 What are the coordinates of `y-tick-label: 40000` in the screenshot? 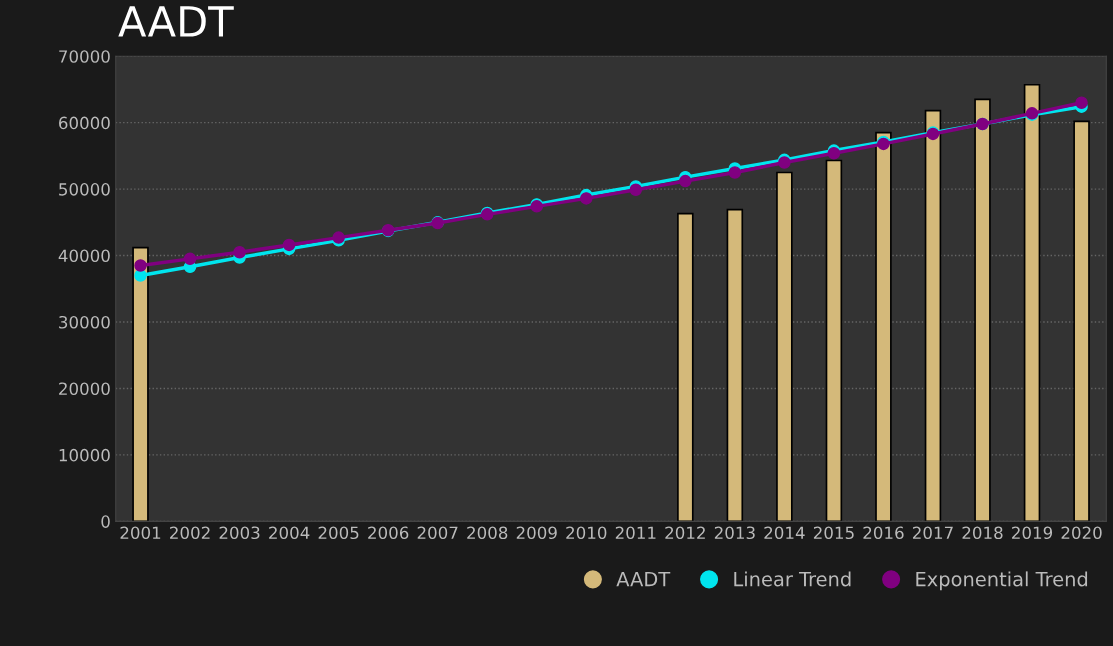 It's located at (84, 256).